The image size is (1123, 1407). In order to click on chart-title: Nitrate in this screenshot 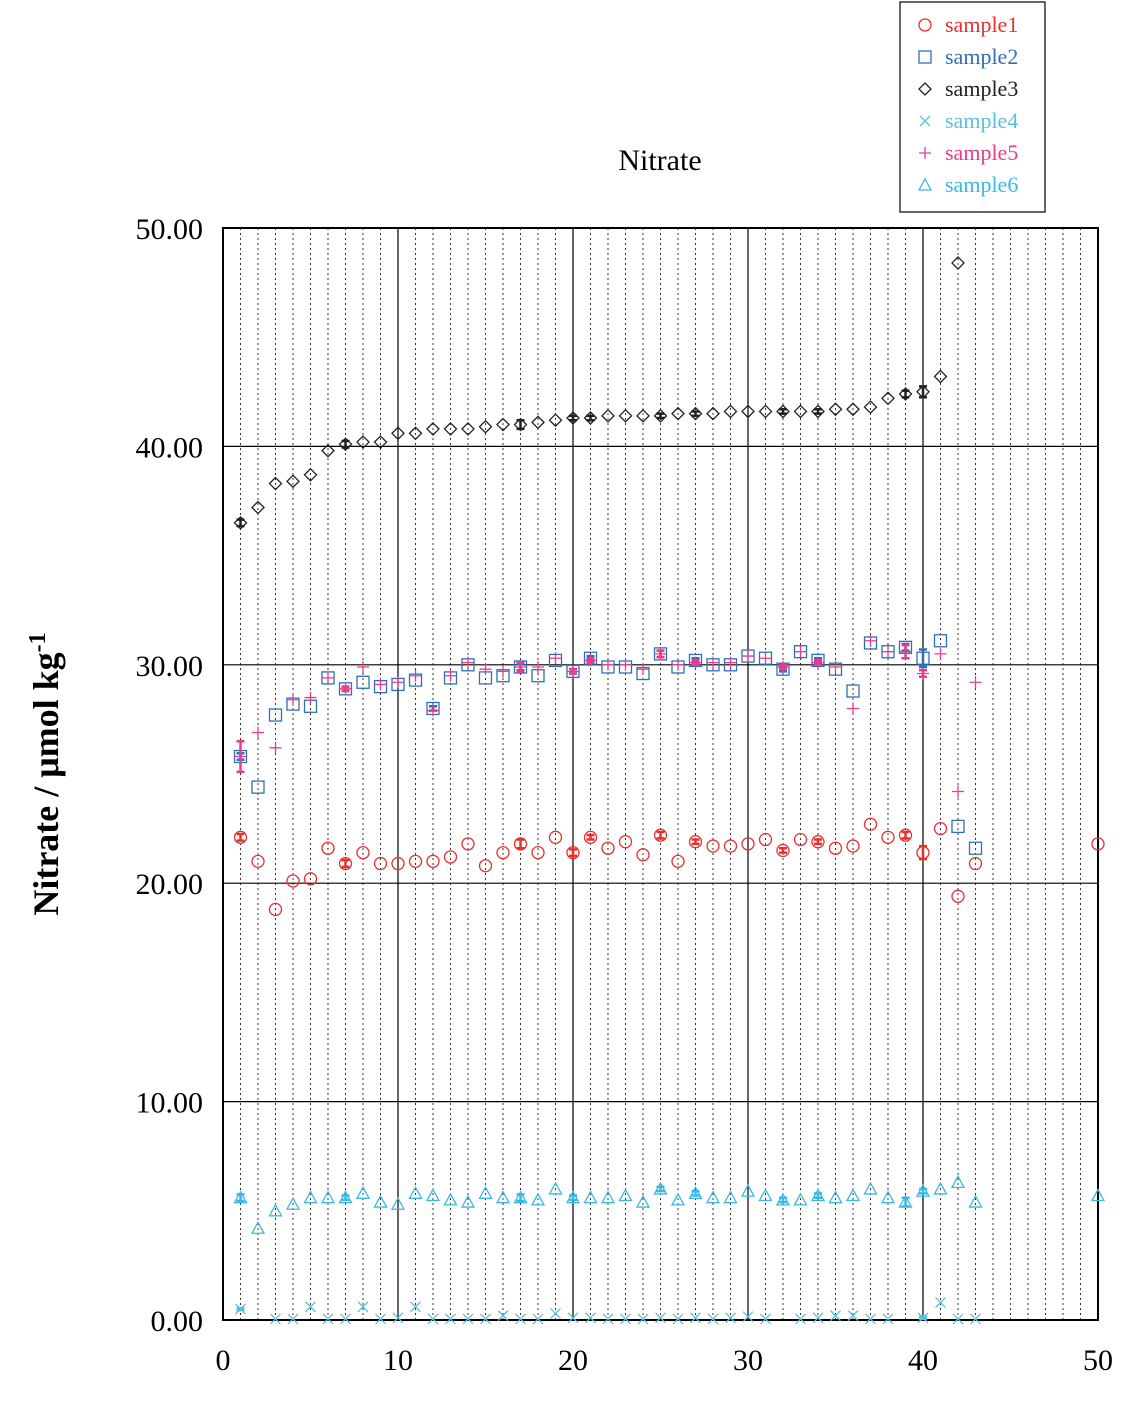, I will do `click(659, 160)`.